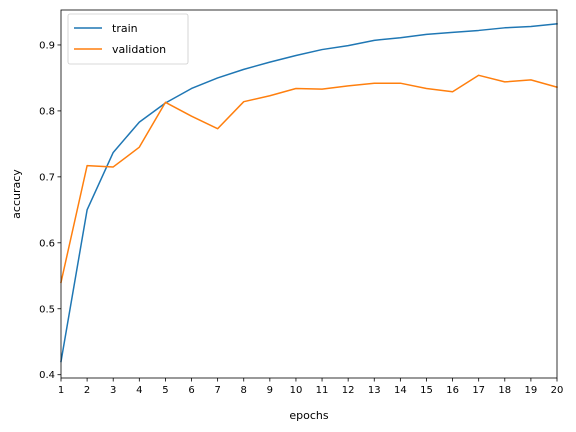  I want to click on x-tick-label: 5, so click(165, 390).